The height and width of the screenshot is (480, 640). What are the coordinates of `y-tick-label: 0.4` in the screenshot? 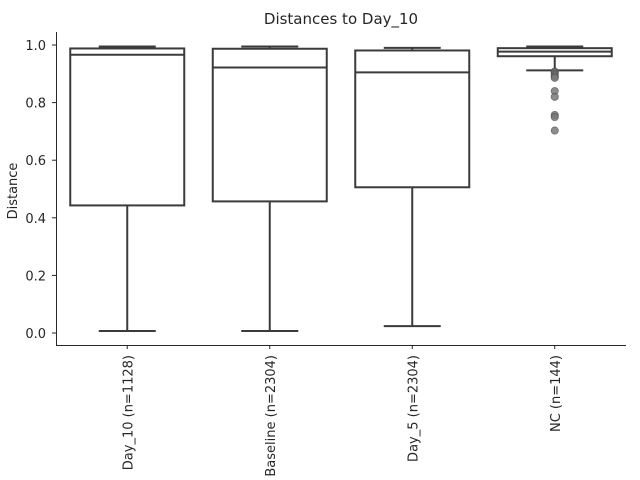 It's located at (35, 219).